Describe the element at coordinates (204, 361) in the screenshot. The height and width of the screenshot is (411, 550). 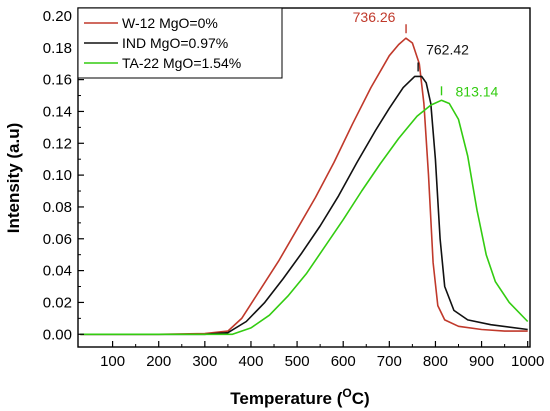
I see `x-tick-label: 300` at that location.